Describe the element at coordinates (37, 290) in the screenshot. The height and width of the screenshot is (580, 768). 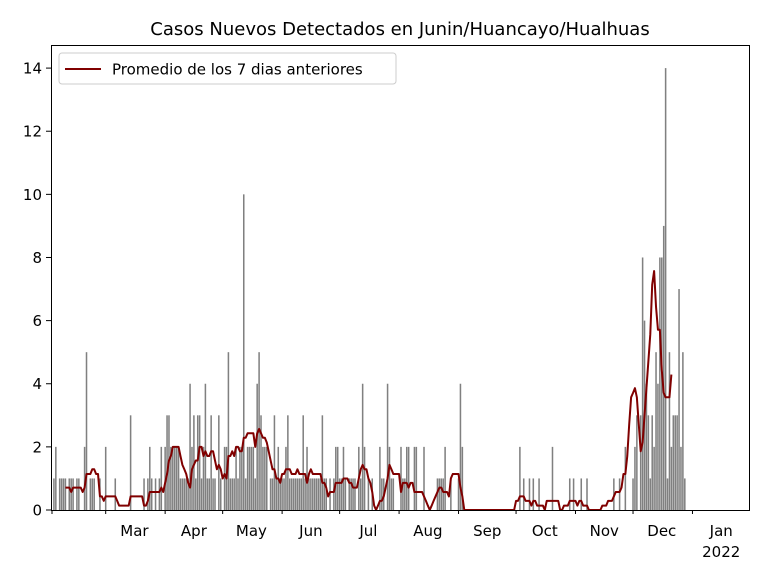
I see `y-axis: 0 2 4 6 8 10 12 14` at that location.